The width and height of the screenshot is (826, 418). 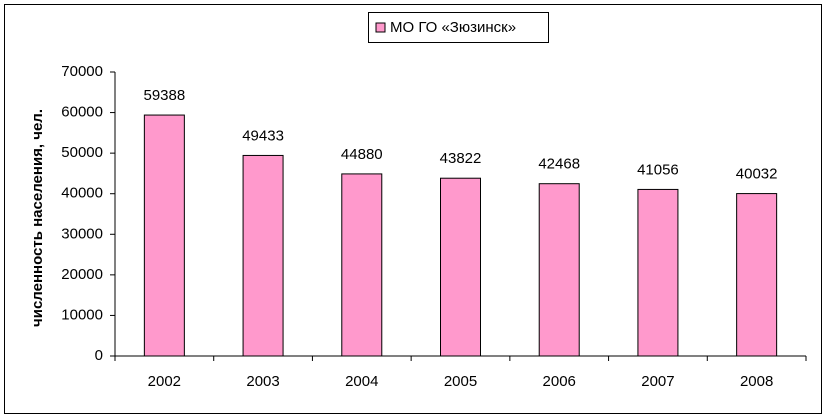 I want to click on y-tick-label: 70000, so click(x=82, y=71).